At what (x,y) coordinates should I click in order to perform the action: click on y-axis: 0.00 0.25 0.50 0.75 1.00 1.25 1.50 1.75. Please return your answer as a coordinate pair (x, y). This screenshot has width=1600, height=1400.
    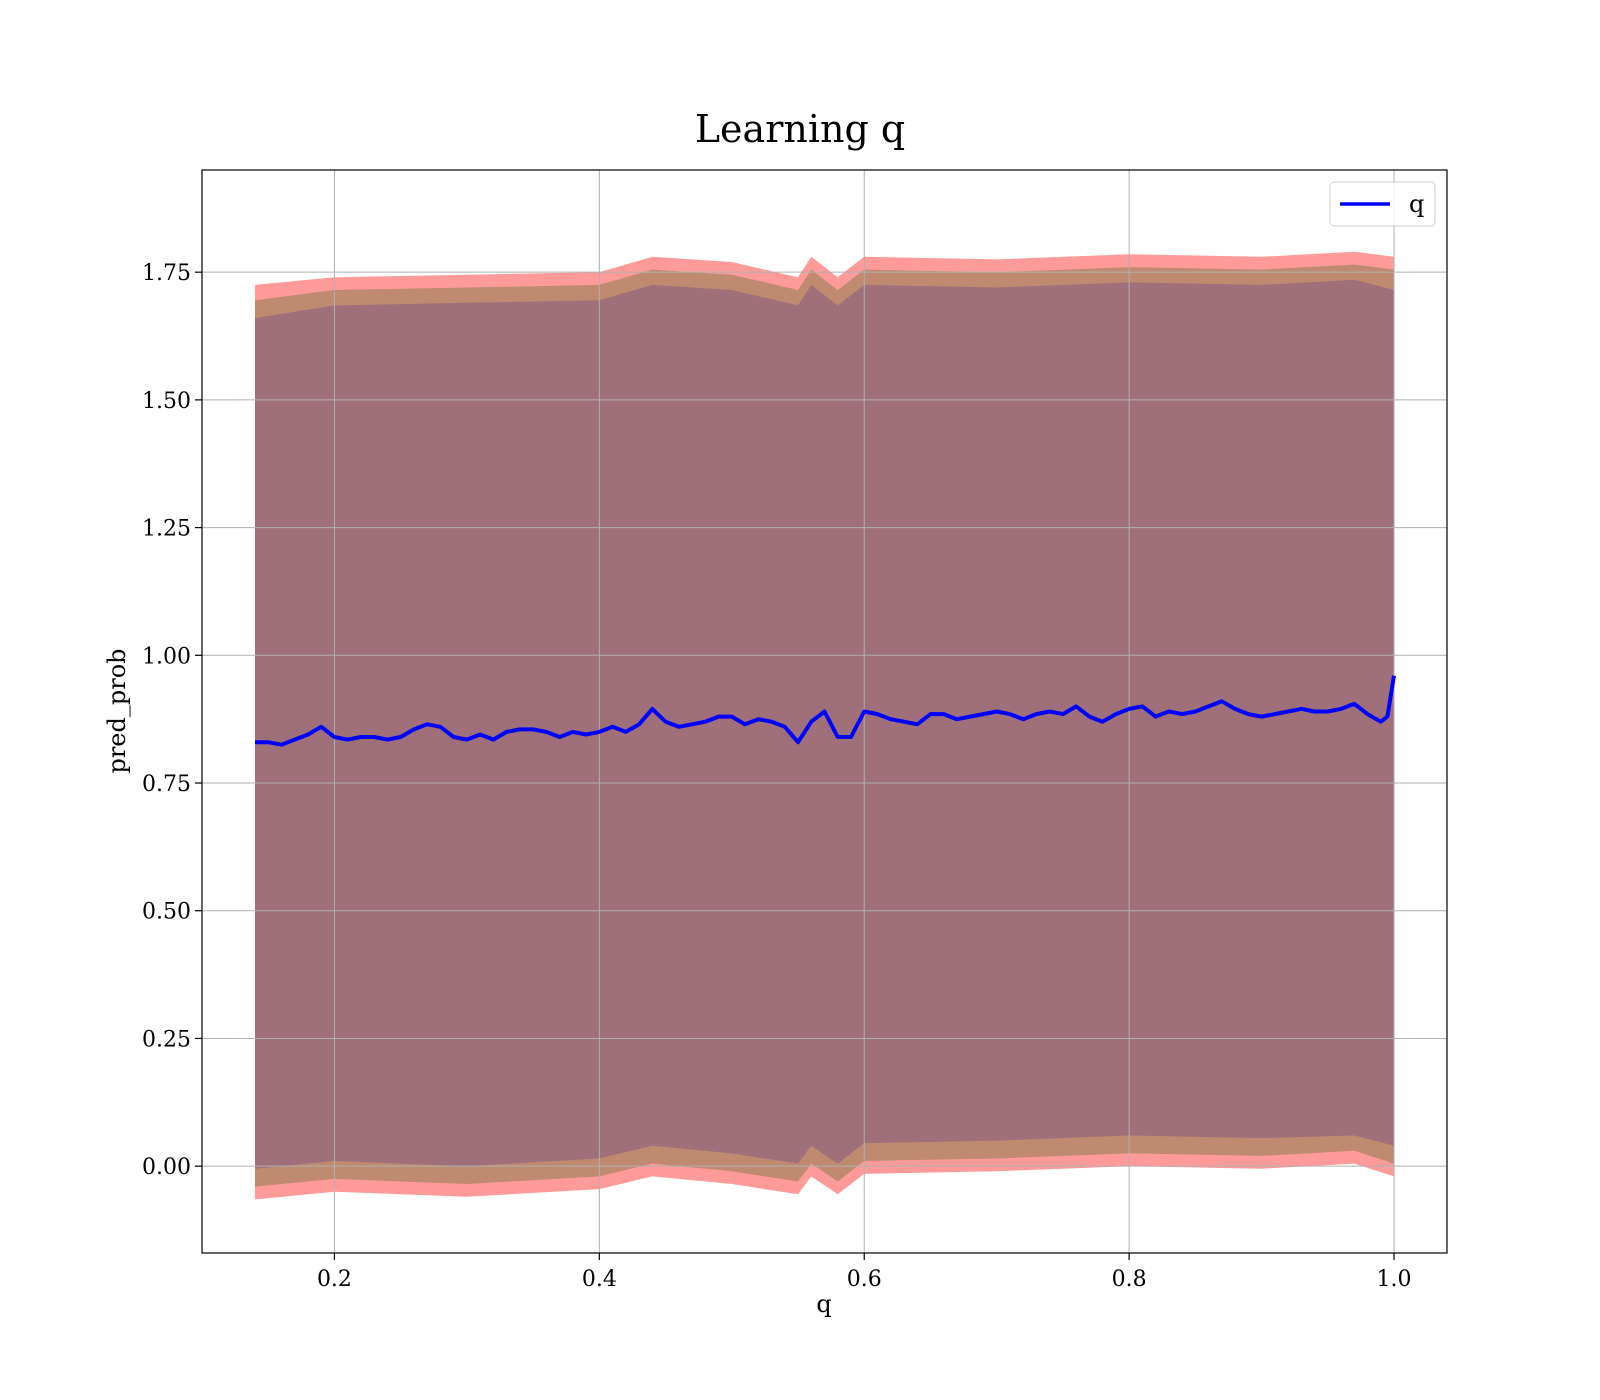
    Looking at the image, I should click on (172, 720).